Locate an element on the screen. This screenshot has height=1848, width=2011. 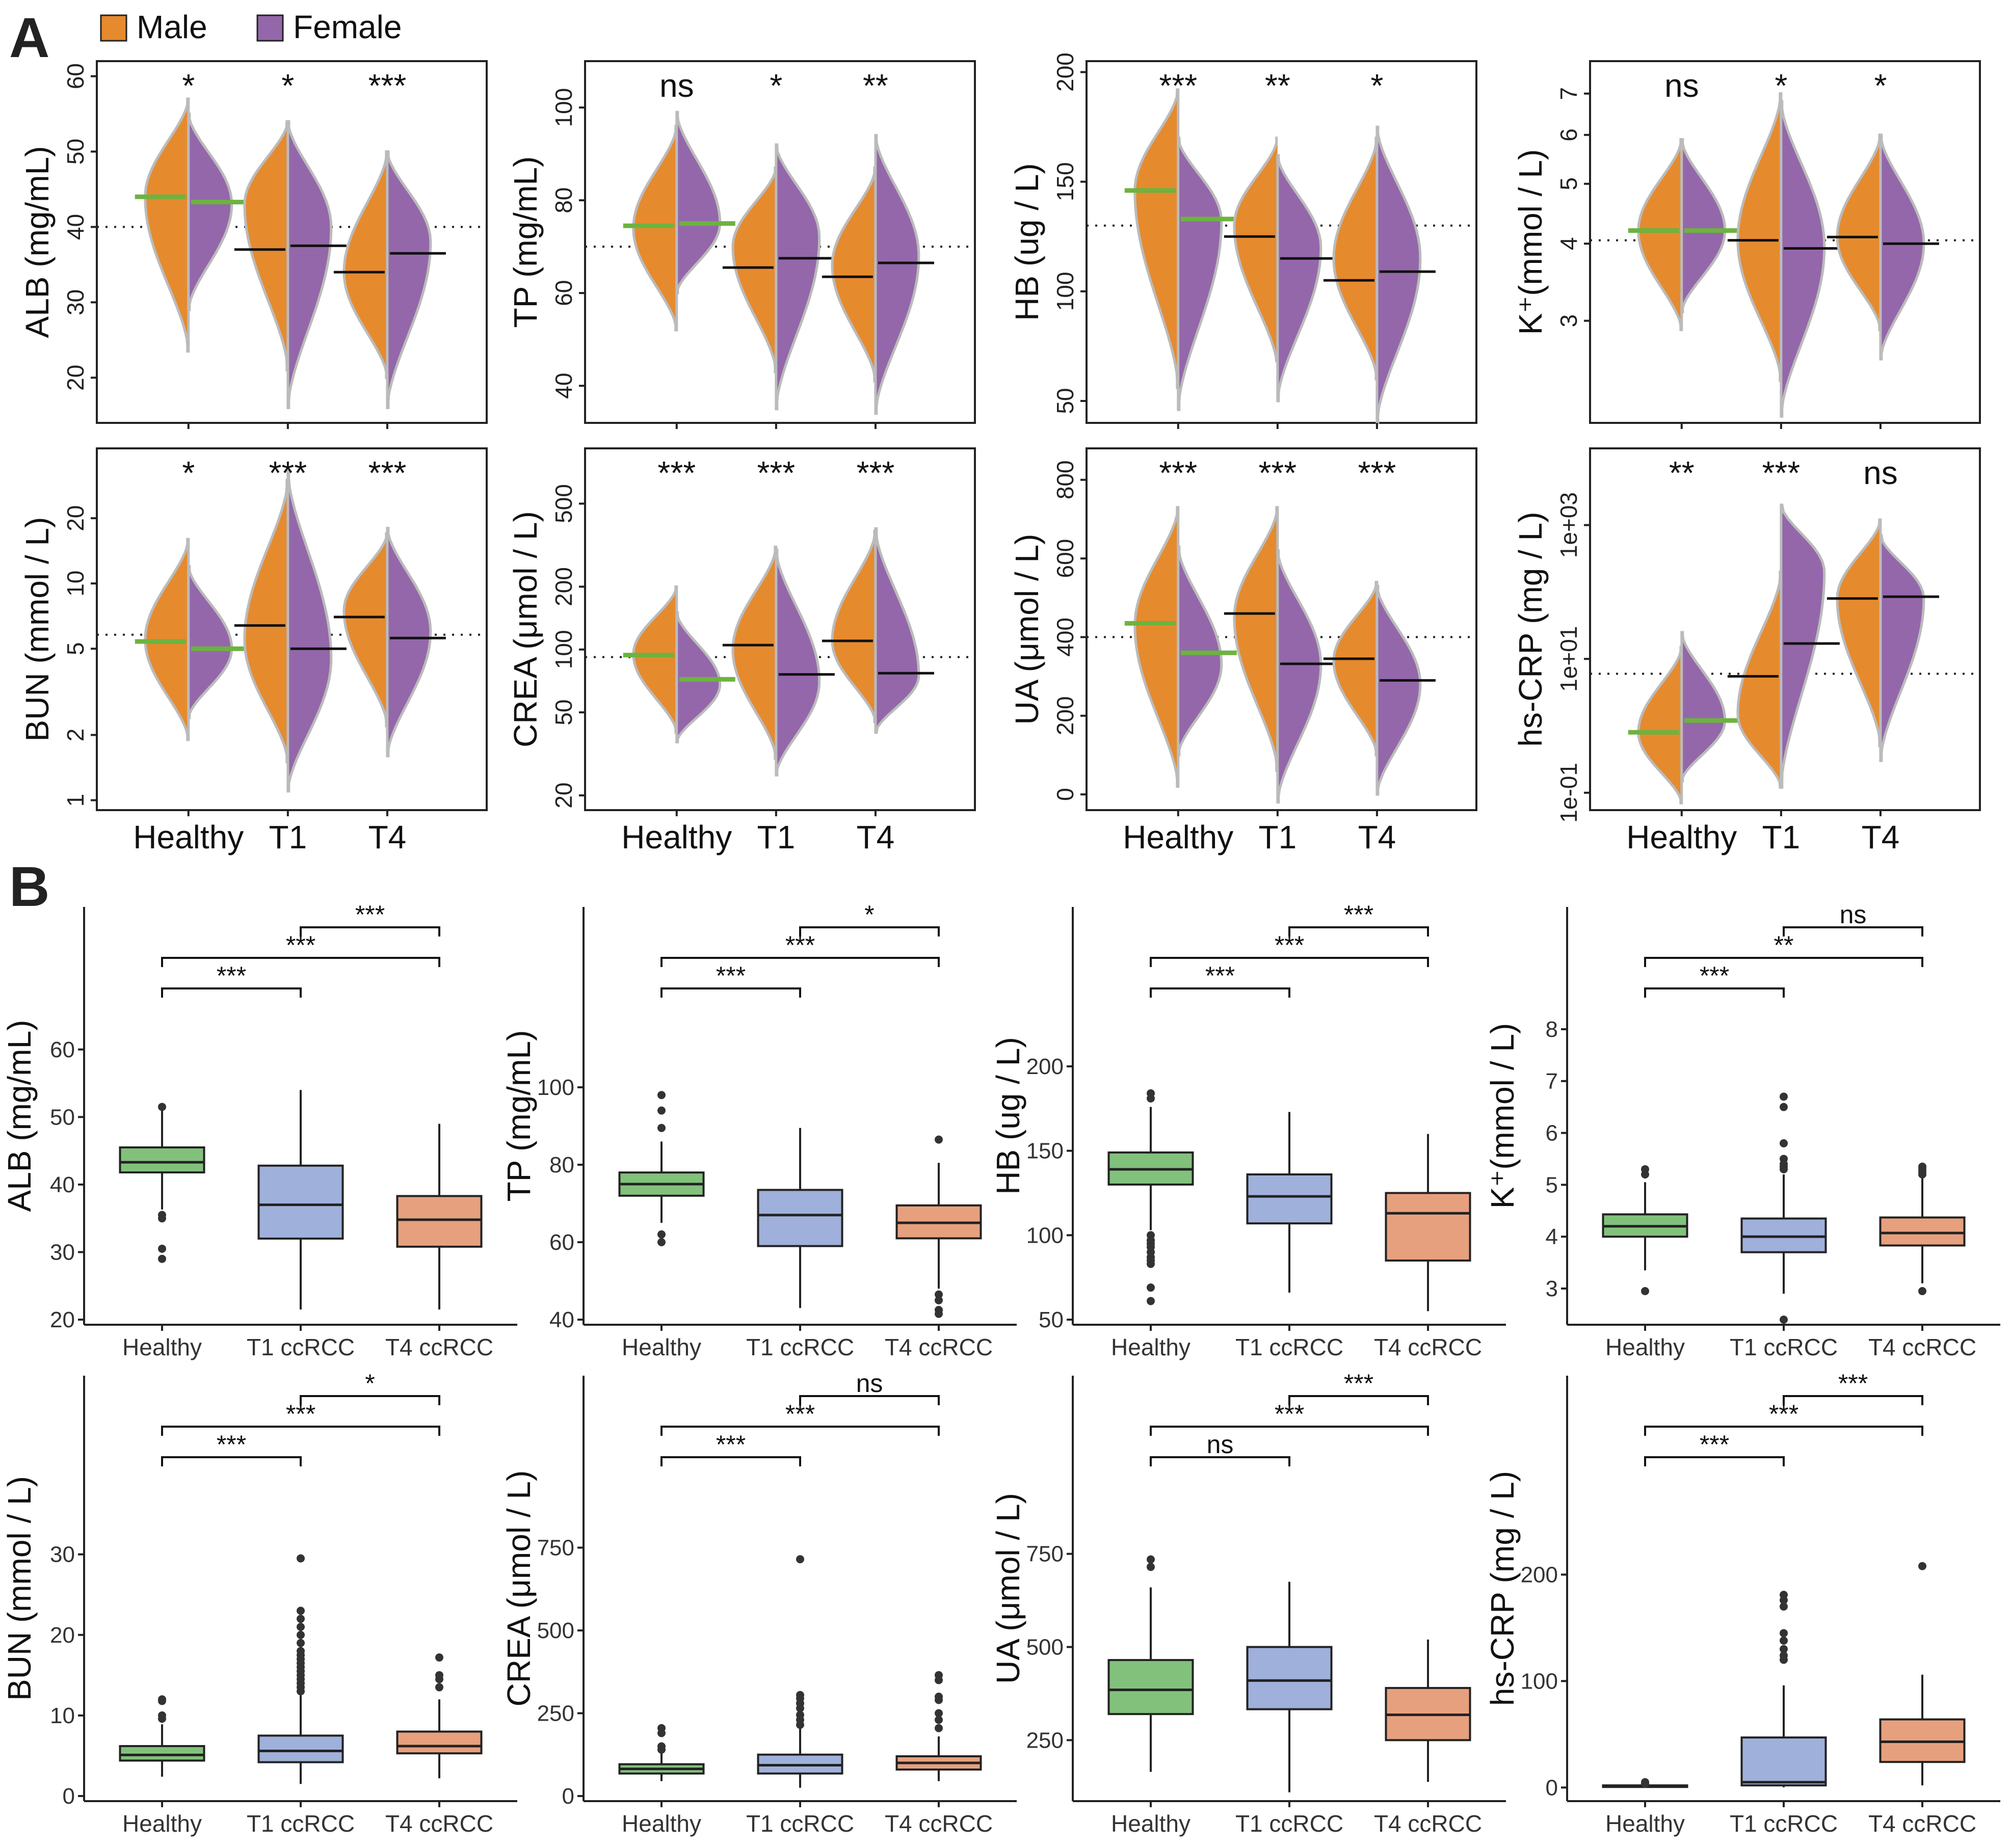
y-tick-label: 50 is located at coordinates (563, 713).